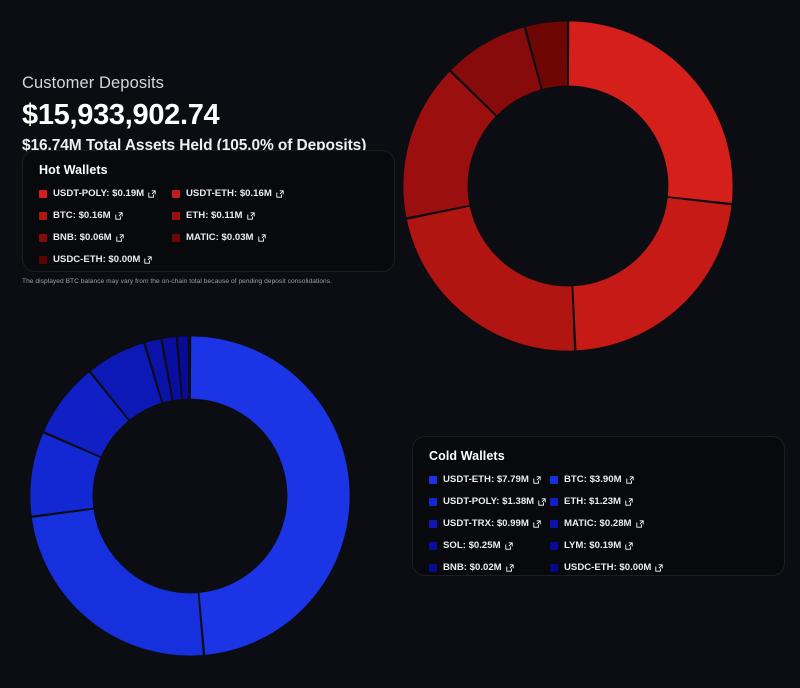 This screenshot has width=800, height=688. What do you see at coordinates (183, 367) in the screenshot?
I see `donut-slice-lym` at bounding box center [183, 367].